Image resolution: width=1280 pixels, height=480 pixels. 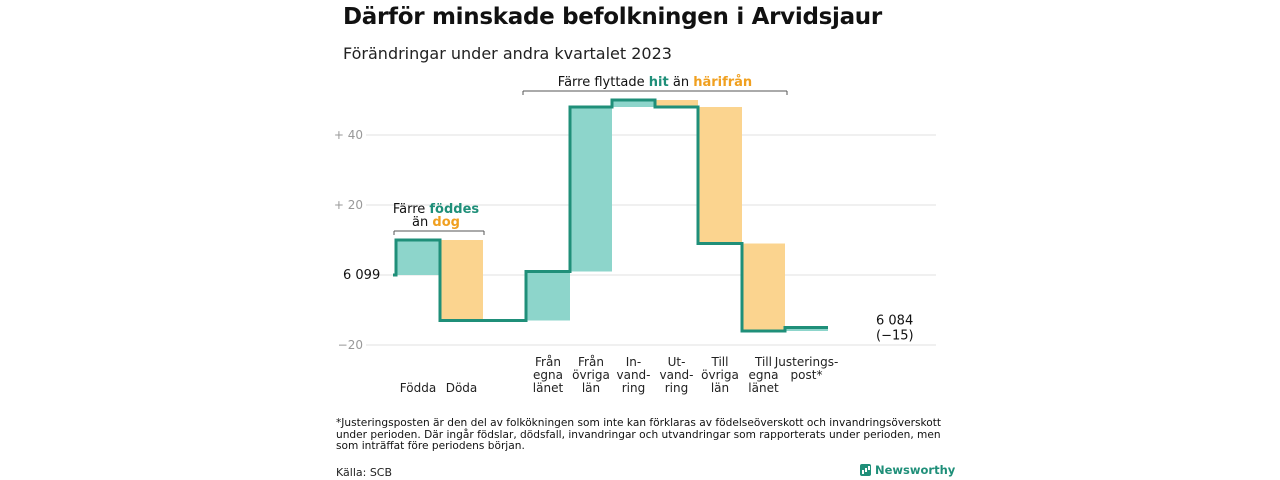 I want to click on annotation-births-deaths: Färre föddes, so click(x=436, y=209).